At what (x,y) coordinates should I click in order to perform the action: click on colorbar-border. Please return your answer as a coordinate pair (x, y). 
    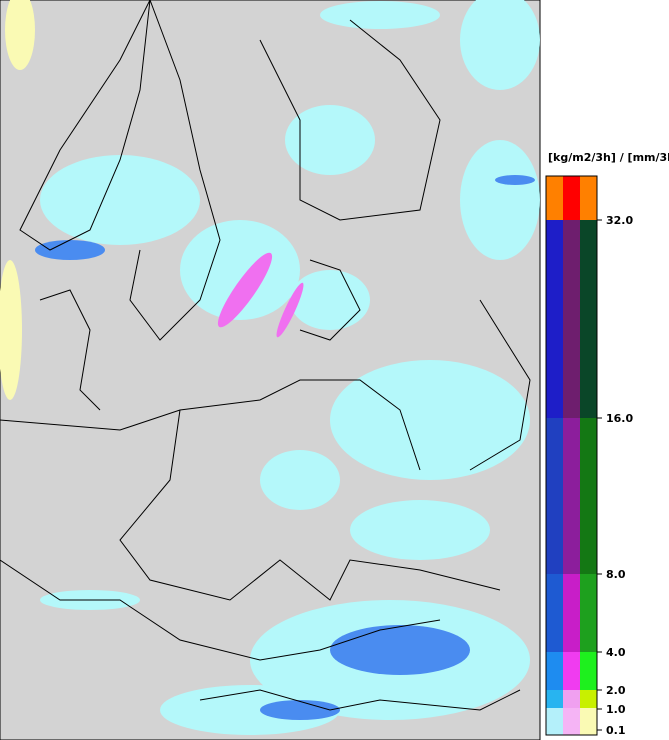
    Looking at the image, I should click on (571, 455).